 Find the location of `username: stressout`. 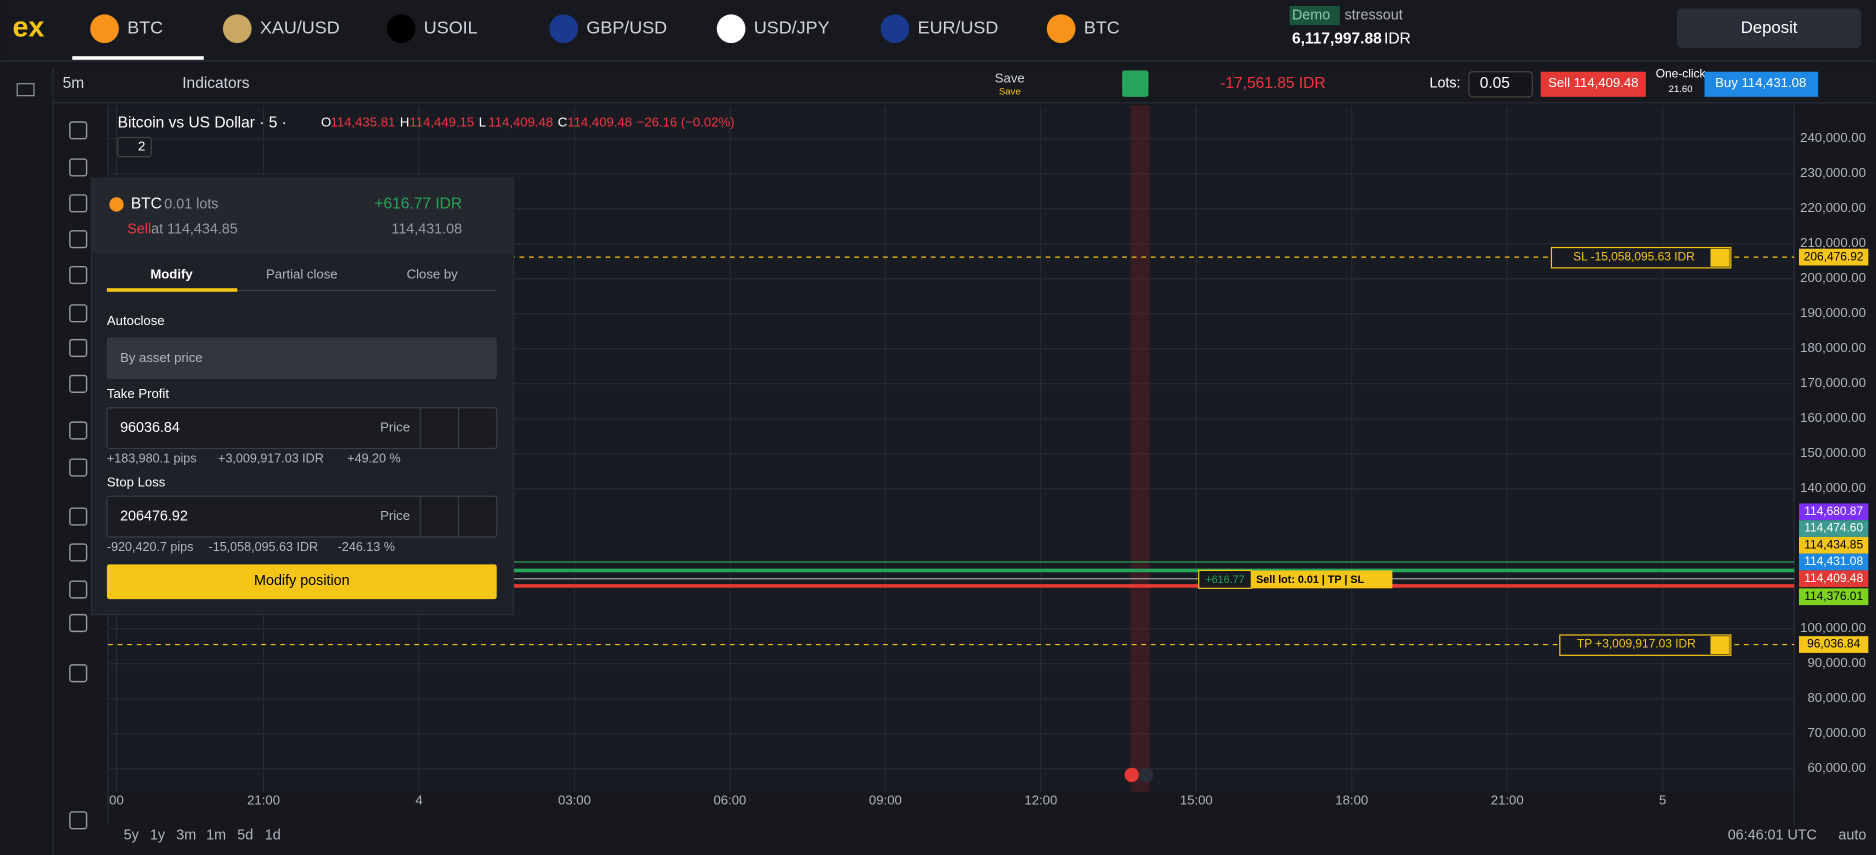

username: stressout is located at coordinates (1374, 15).